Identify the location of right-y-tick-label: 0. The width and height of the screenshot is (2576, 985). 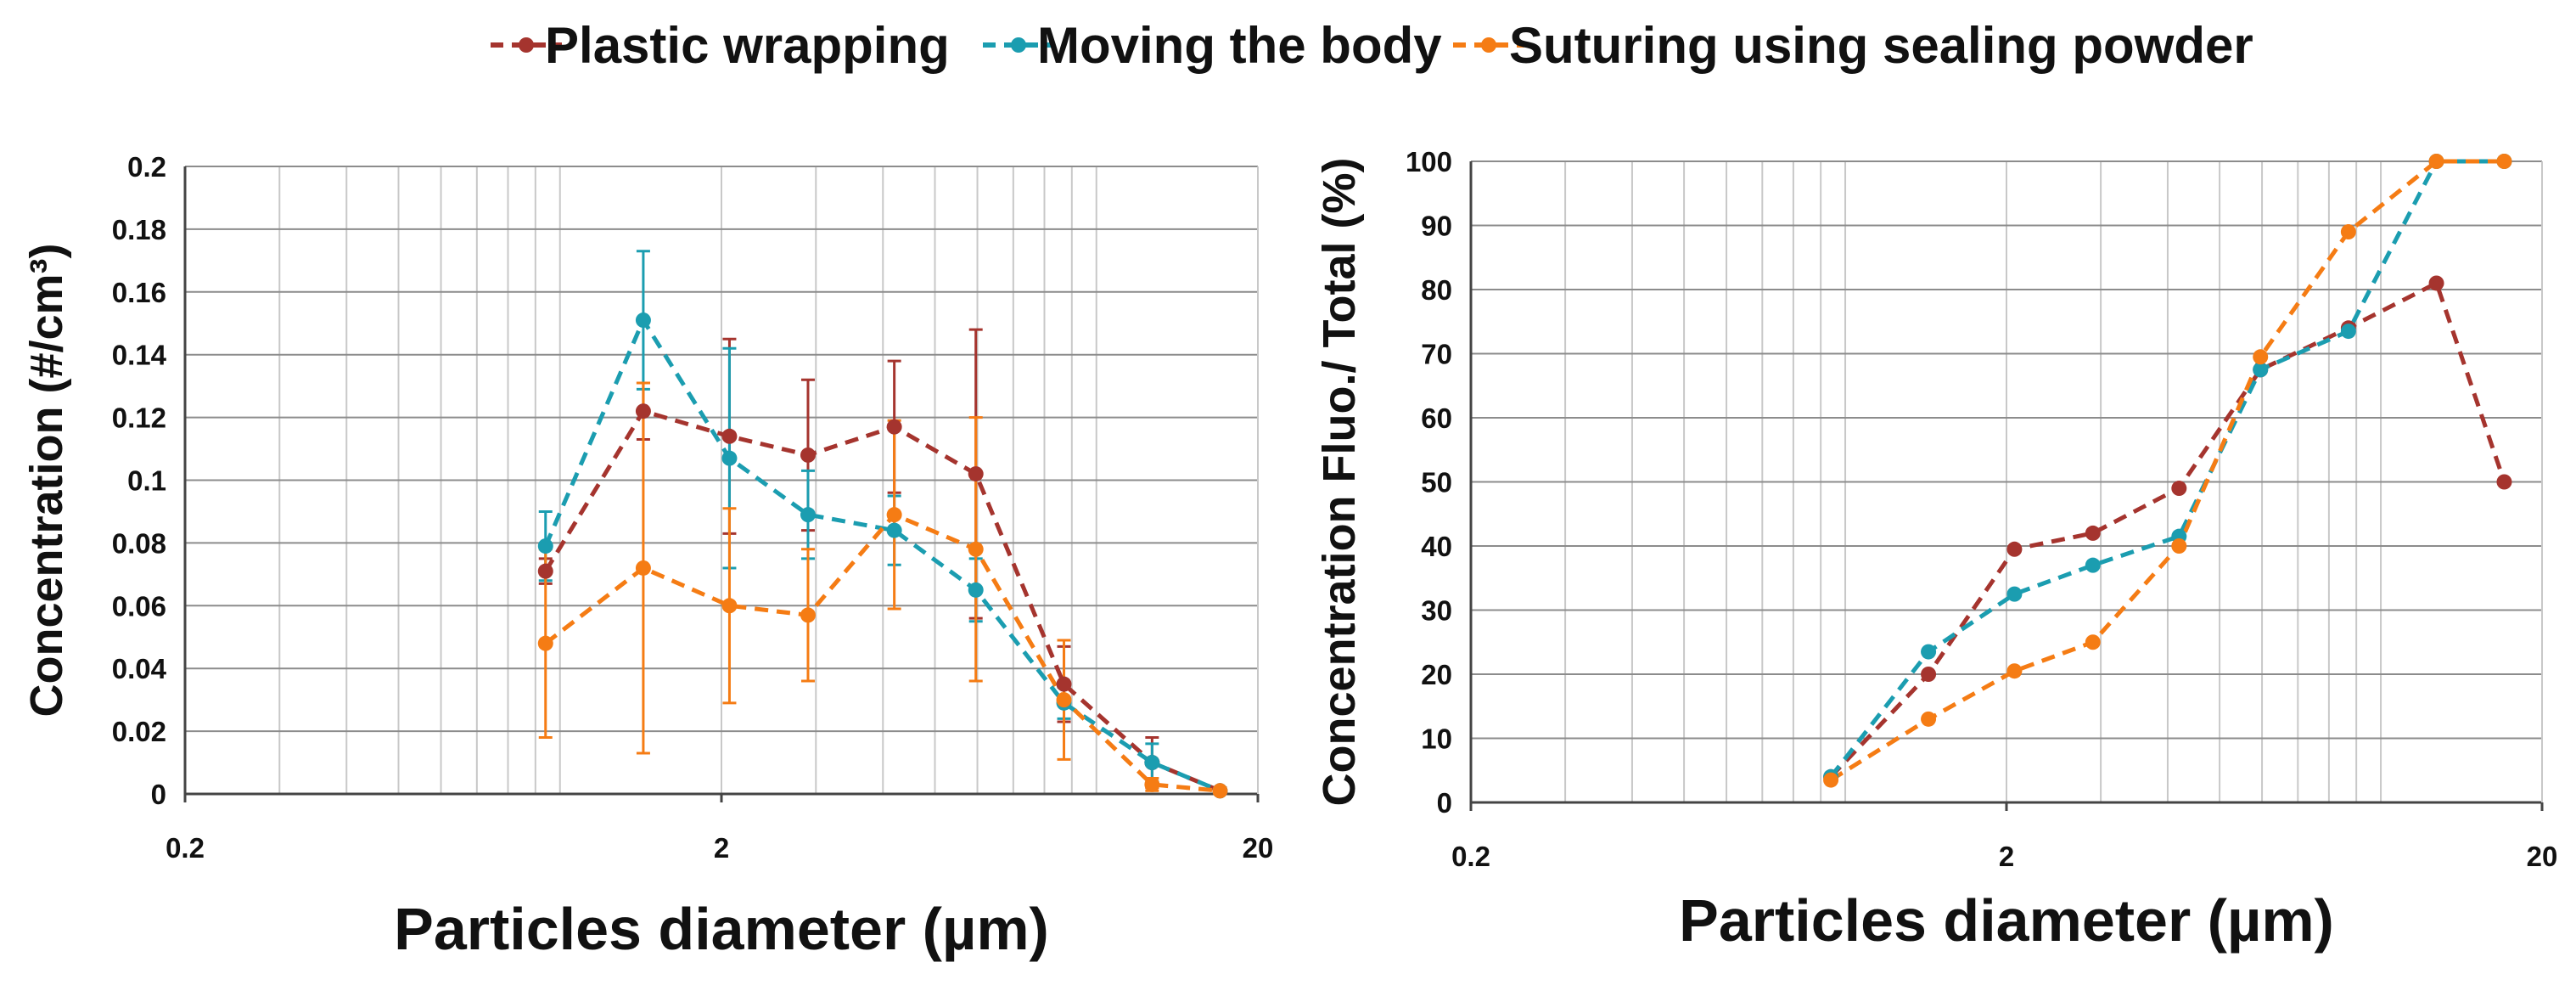
(1444, 803).